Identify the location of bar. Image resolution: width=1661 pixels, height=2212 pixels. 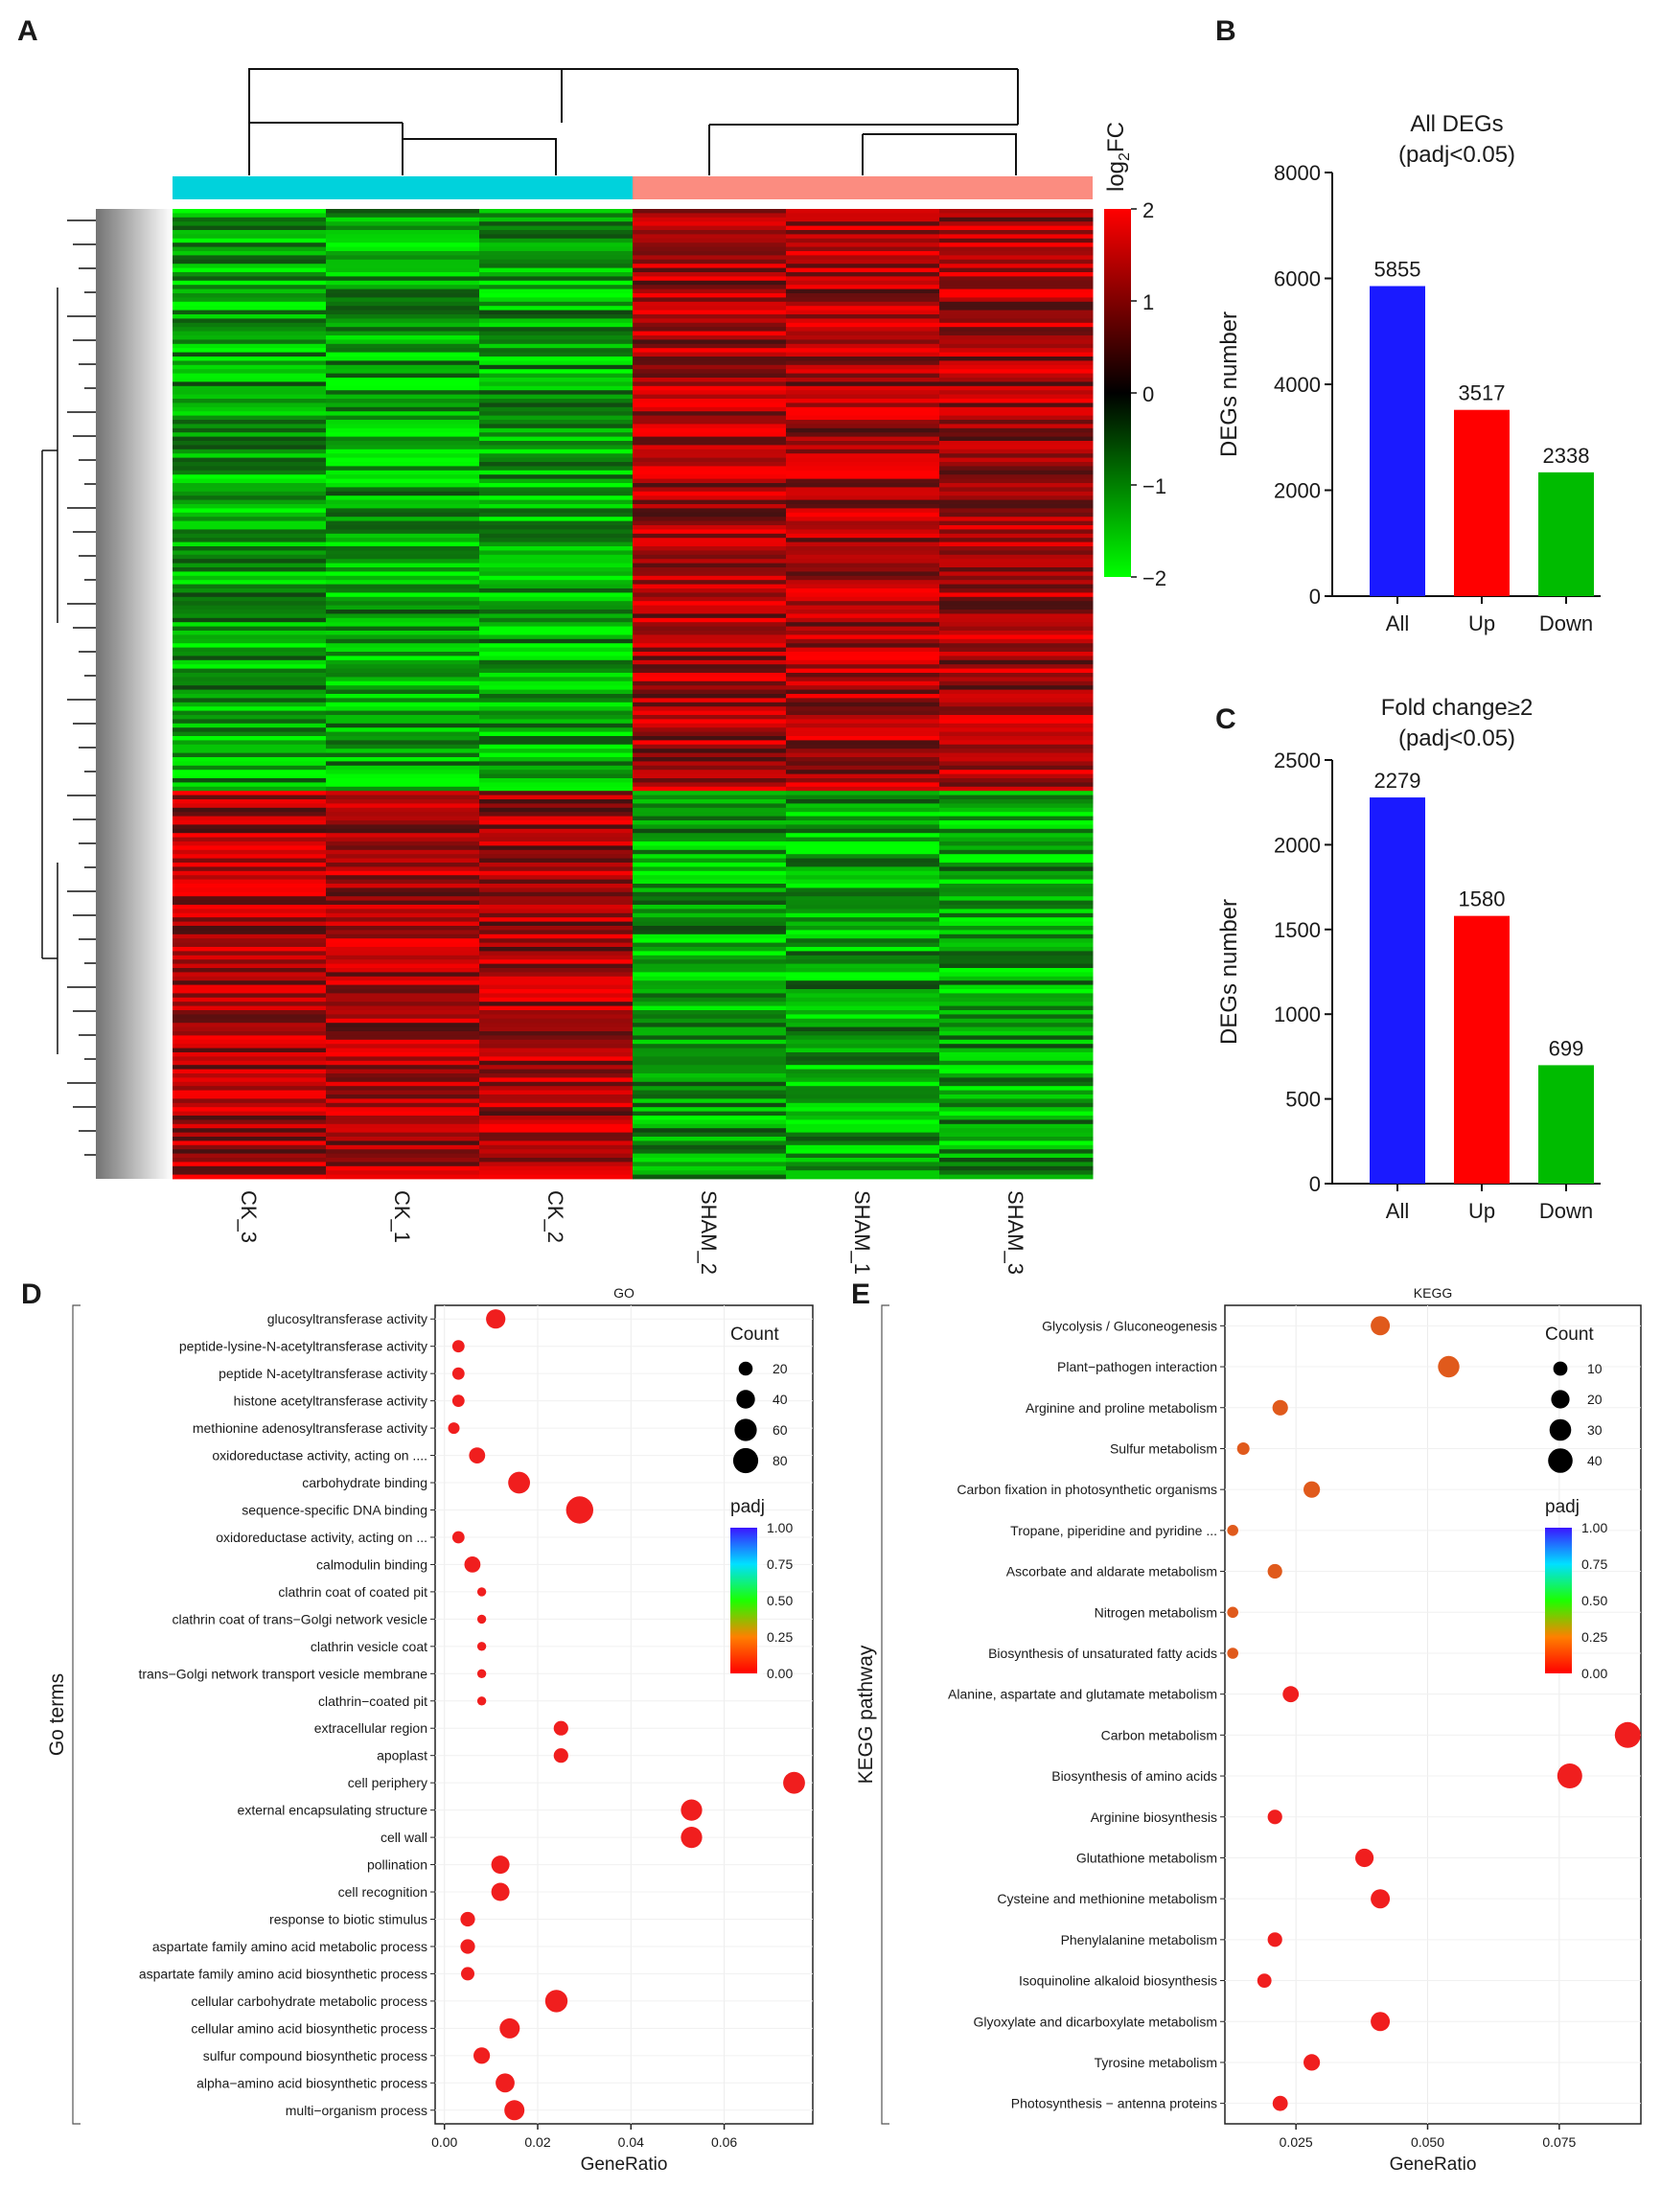
(1566, 1125).